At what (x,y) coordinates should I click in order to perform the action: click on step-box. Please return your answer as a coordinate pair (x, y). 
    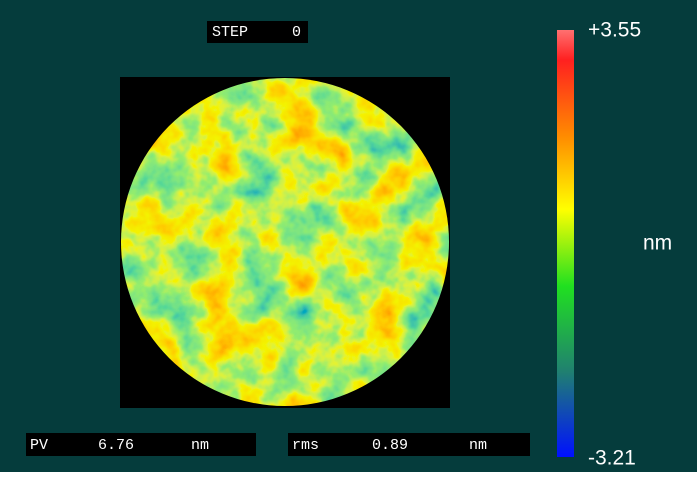
    Looking at the image, I should click on (257, 32).